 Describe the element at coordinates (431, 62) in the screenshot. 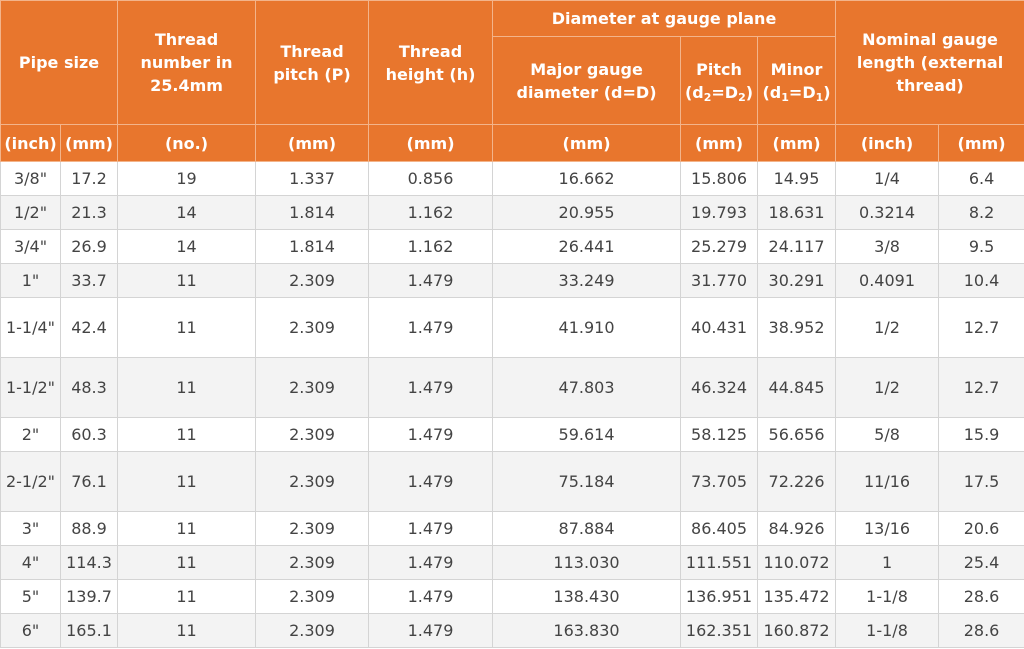

I see `header-thread-height: Thread height (h)` at that location.